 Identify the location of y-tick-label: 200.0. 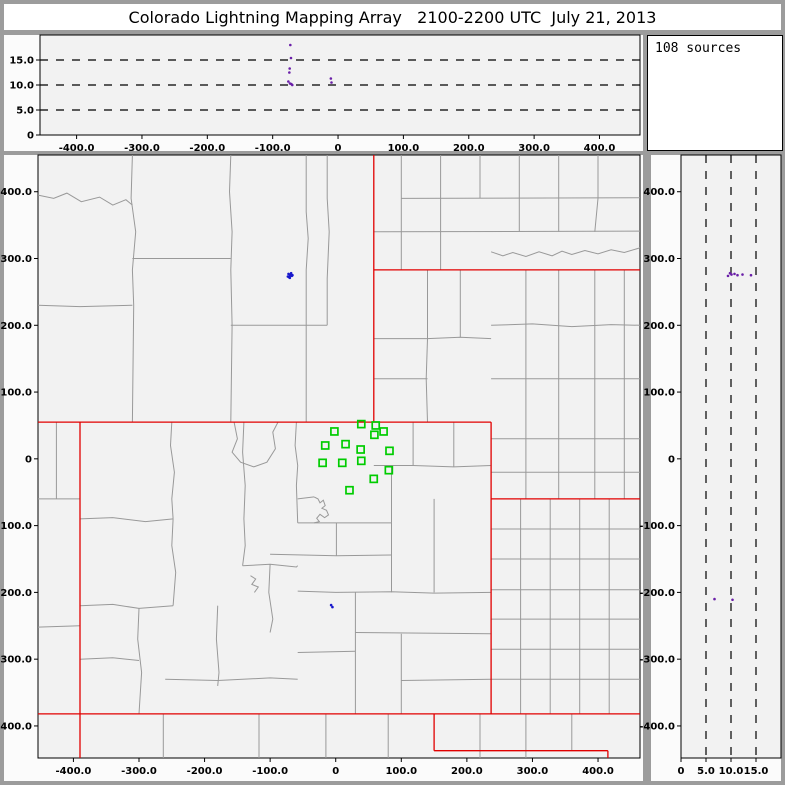
(16, 326).